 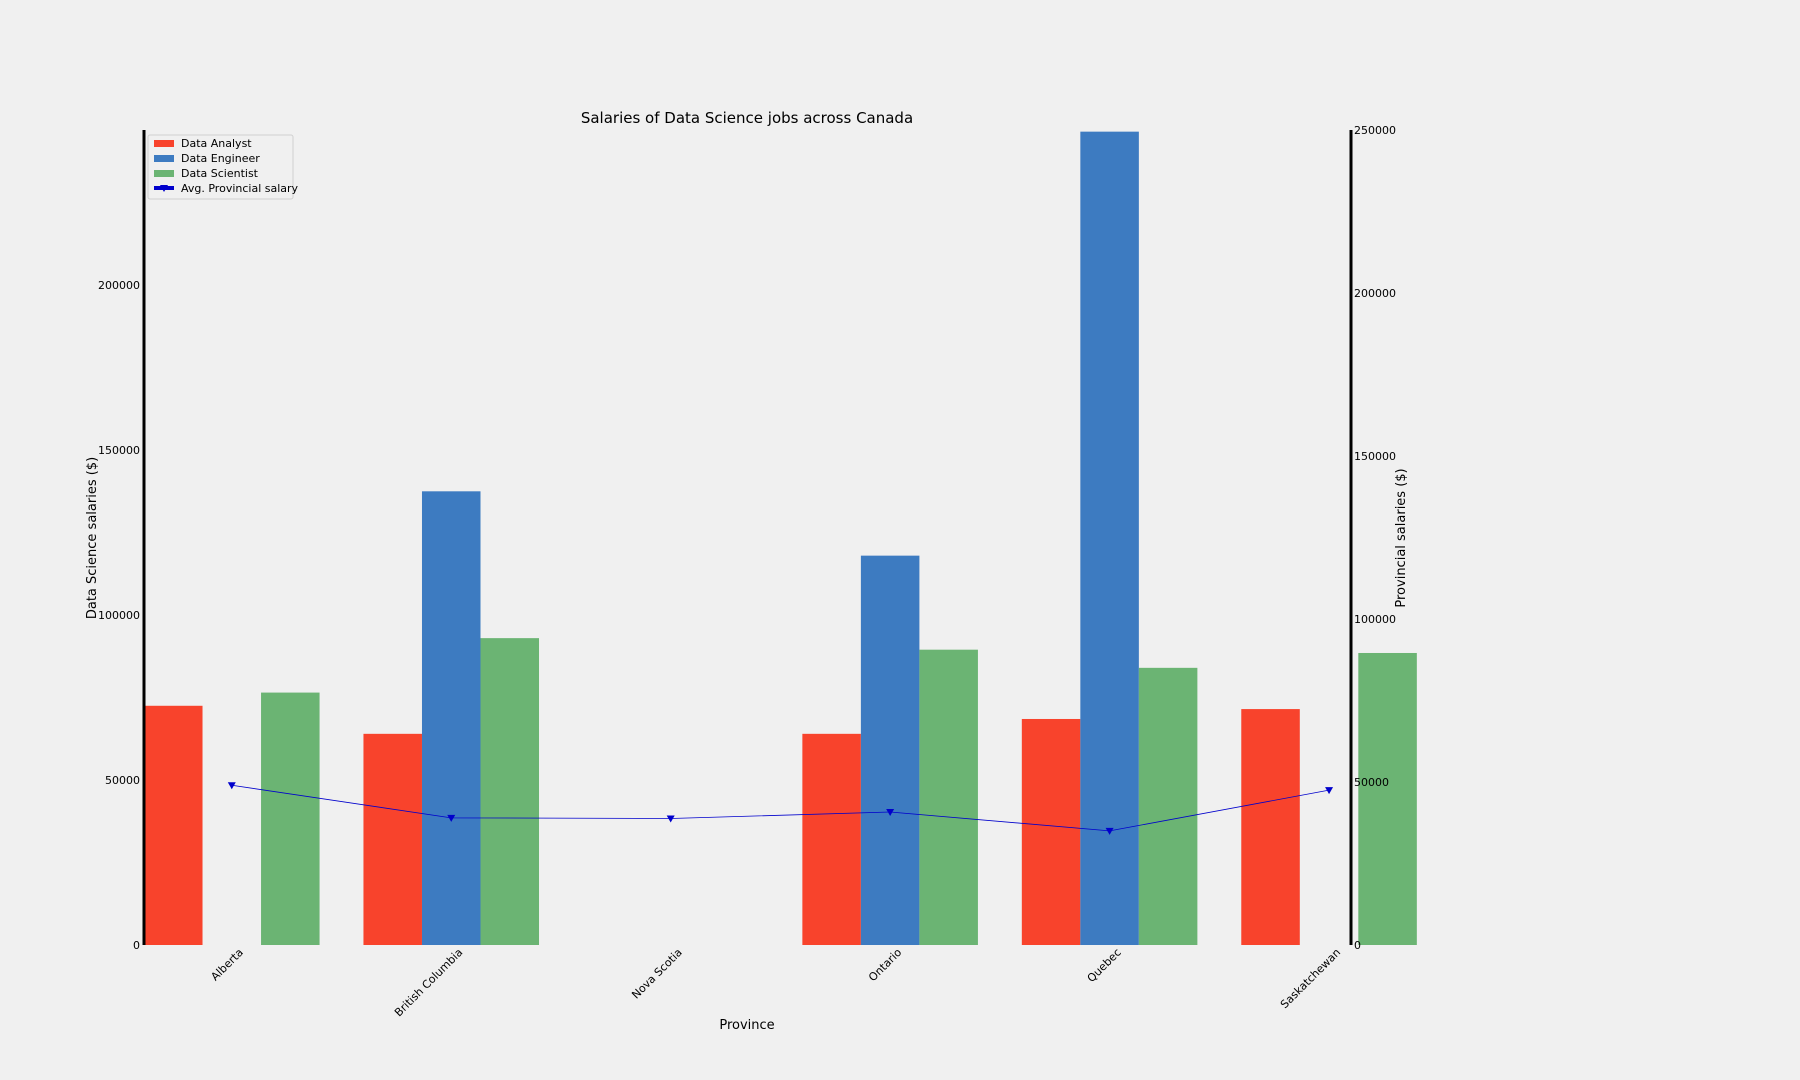 I want to click on avg-salary-marker-british-columbia, so click(x=451, y=818).